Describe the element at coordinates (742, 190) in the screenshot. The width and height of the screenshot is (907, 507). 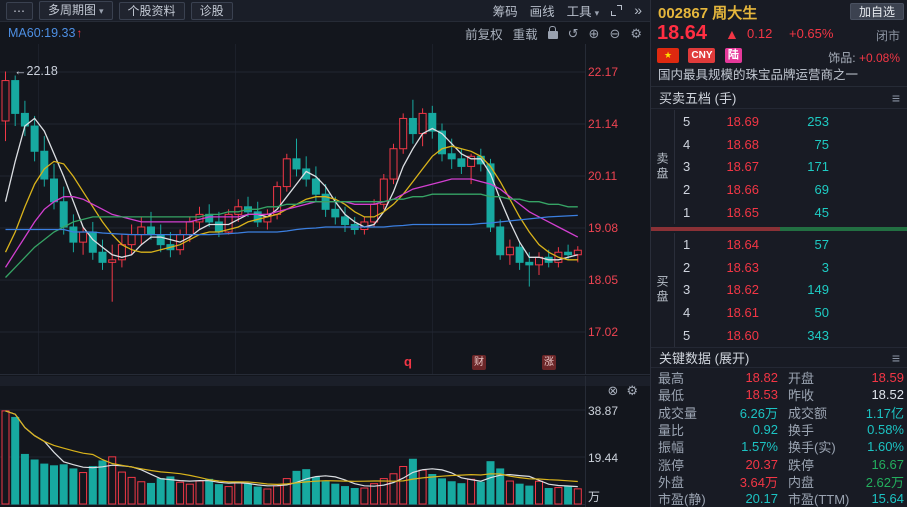
I see `order-price: 18.66` at that location.